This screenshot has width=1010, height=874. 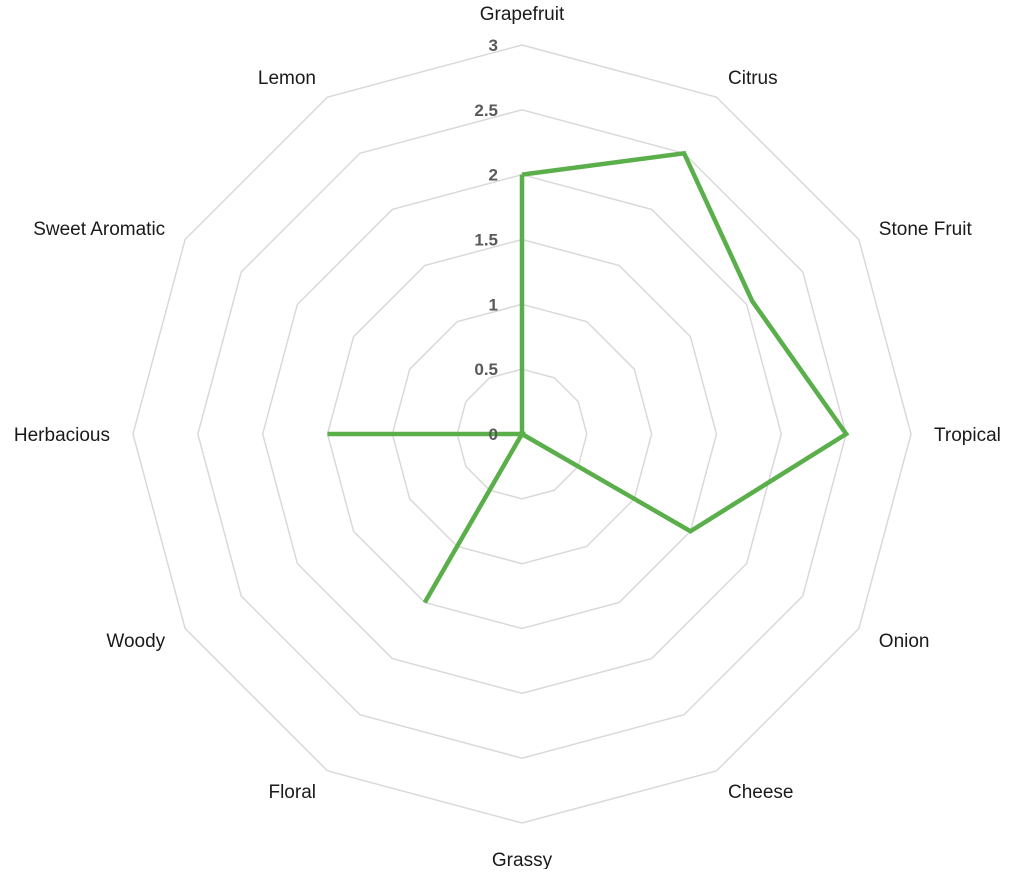 I want to click on category-label-onion: Onion, so click(x=904, y=641).